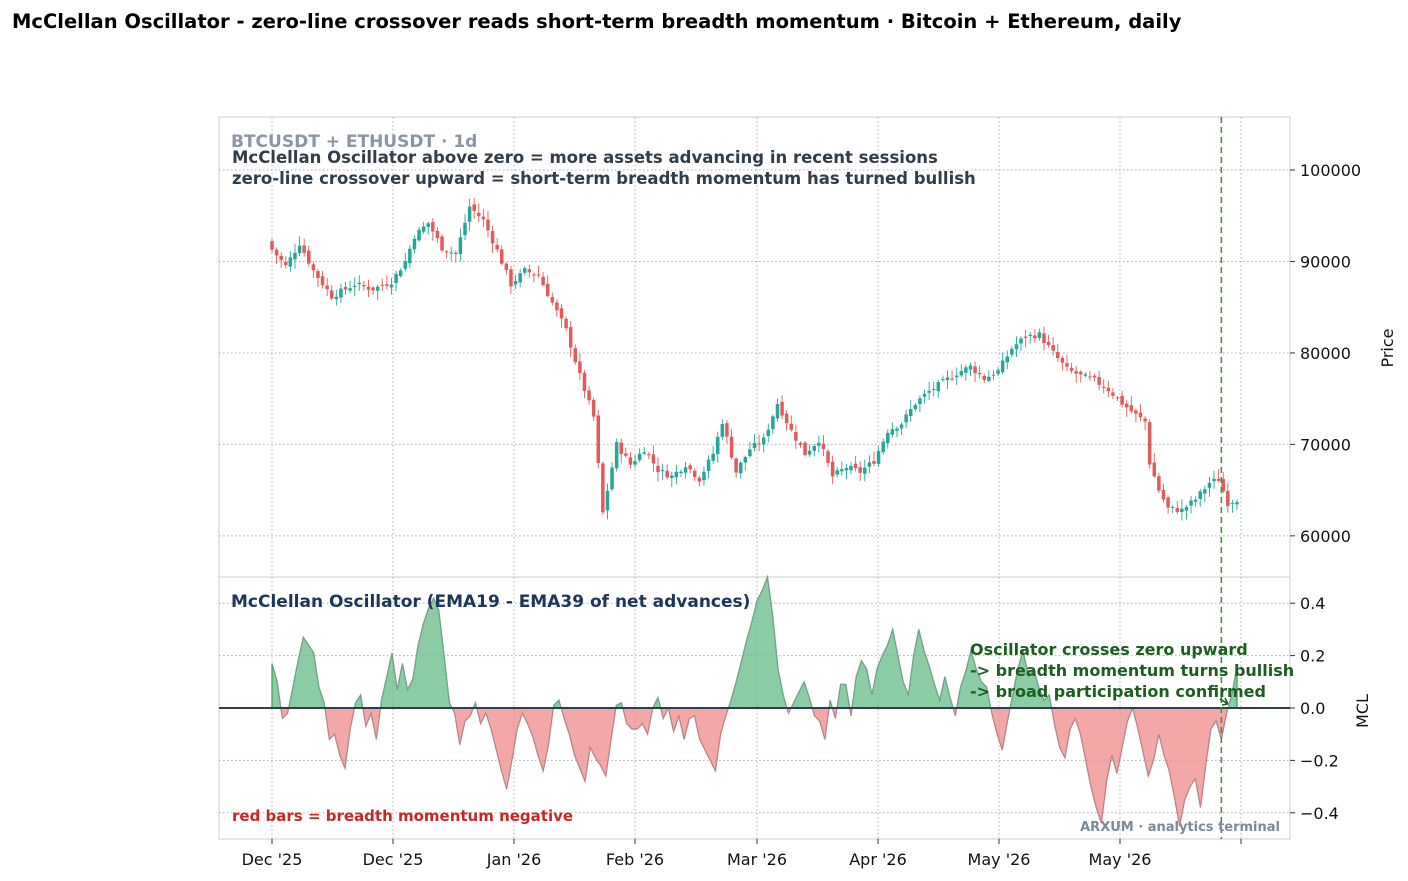 This screenshot has height=881, width=1408. What do you see at coordinates (1362, 711) in the screenshot?
I see `oscillator-axis-label: MCL` at bounding box center [1362, 711].